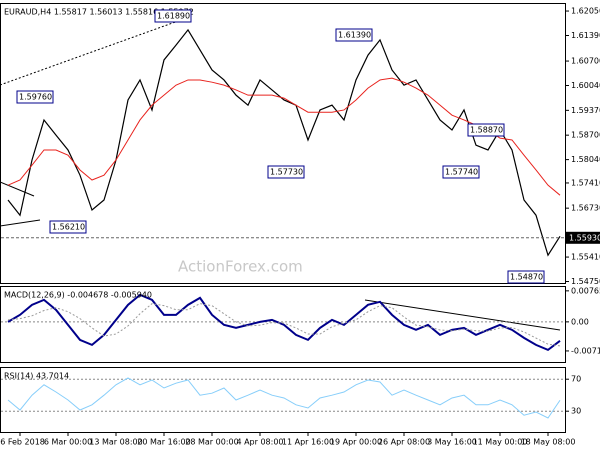  I want to click on x-tick-label: 18 May 08:00, so click(548, 442).